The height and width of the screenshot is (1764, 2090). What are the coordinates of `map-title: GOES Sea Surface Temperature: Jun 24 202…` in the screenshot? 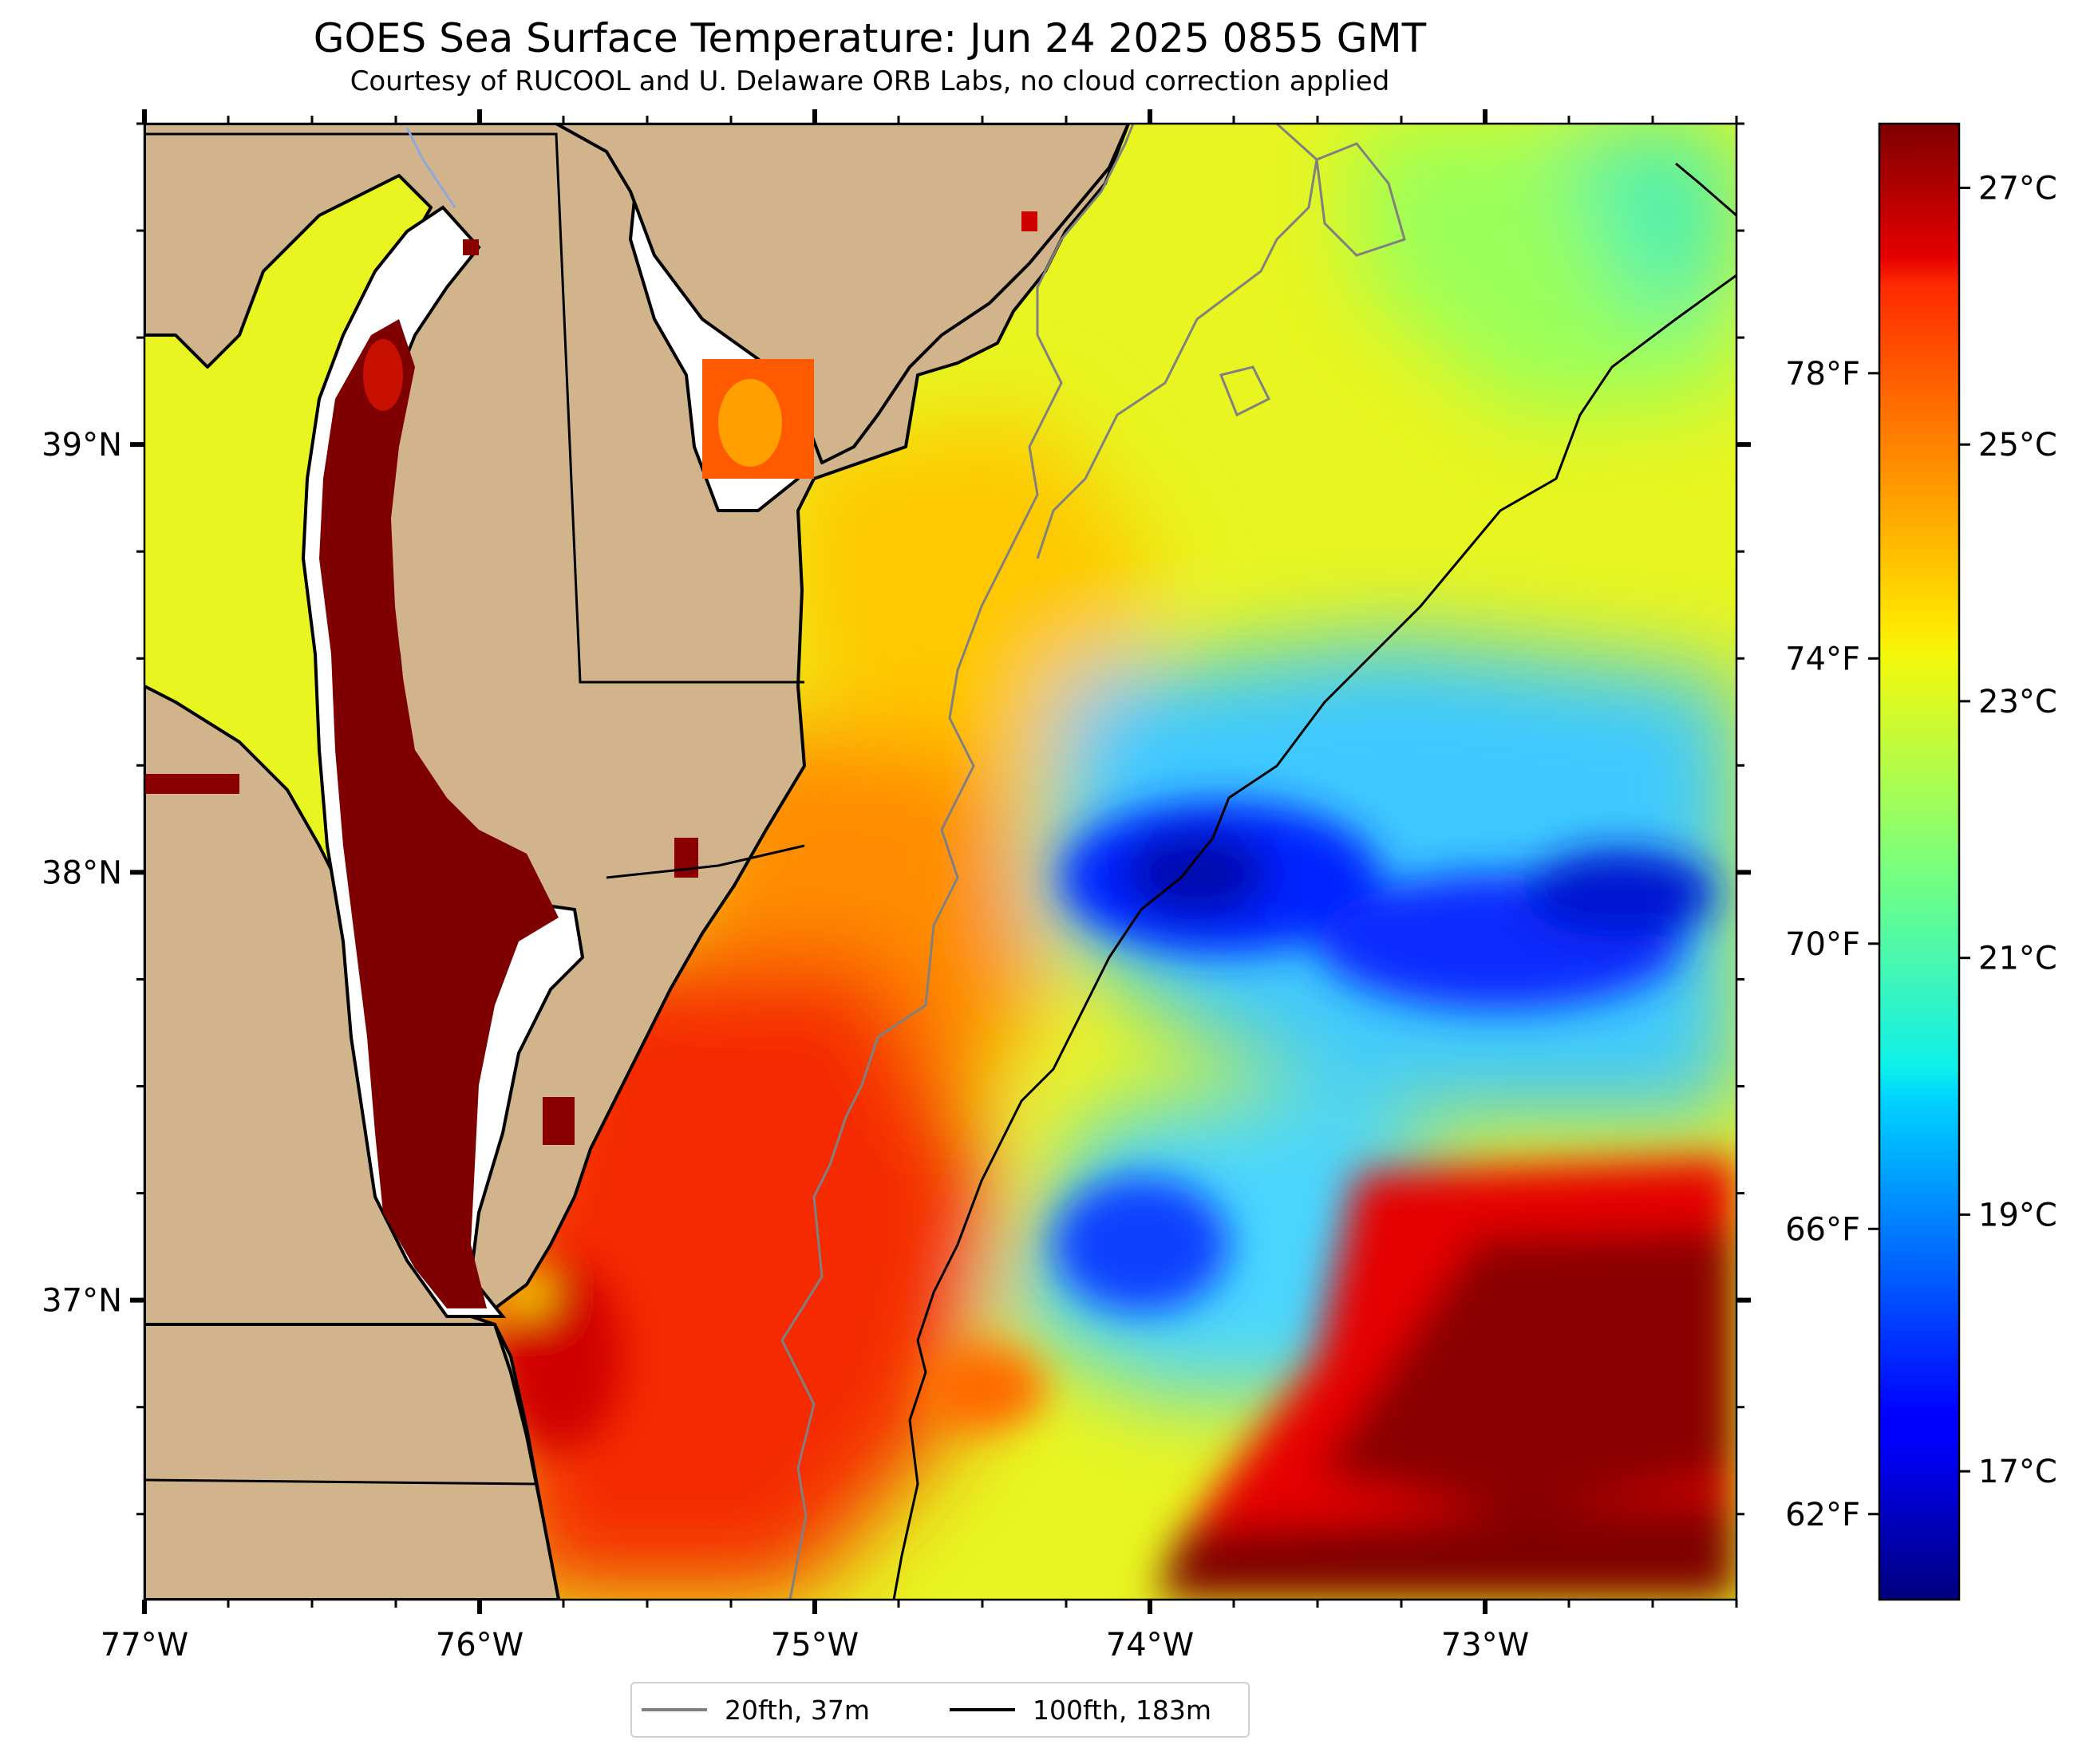 It's located at (870, 38).